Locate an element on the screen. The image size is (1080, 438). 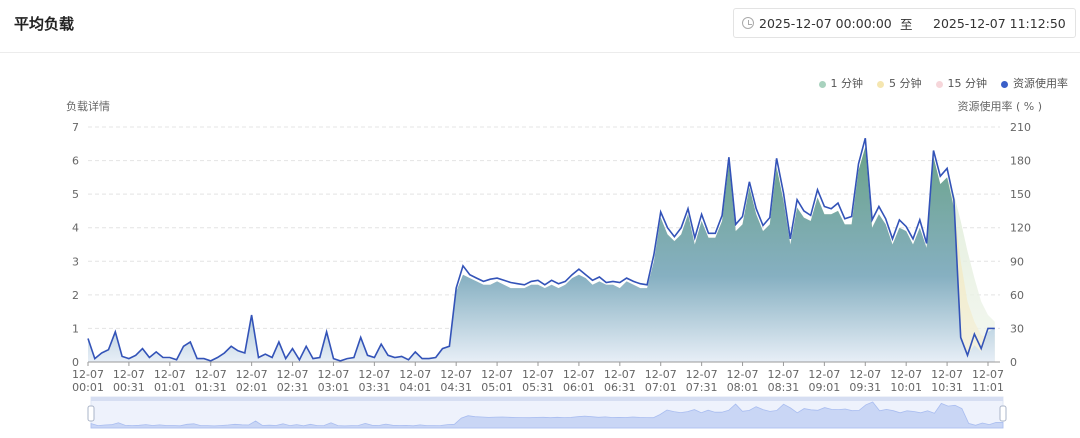
x-tick-label: 07:01 is located at coordinates (661, 387).